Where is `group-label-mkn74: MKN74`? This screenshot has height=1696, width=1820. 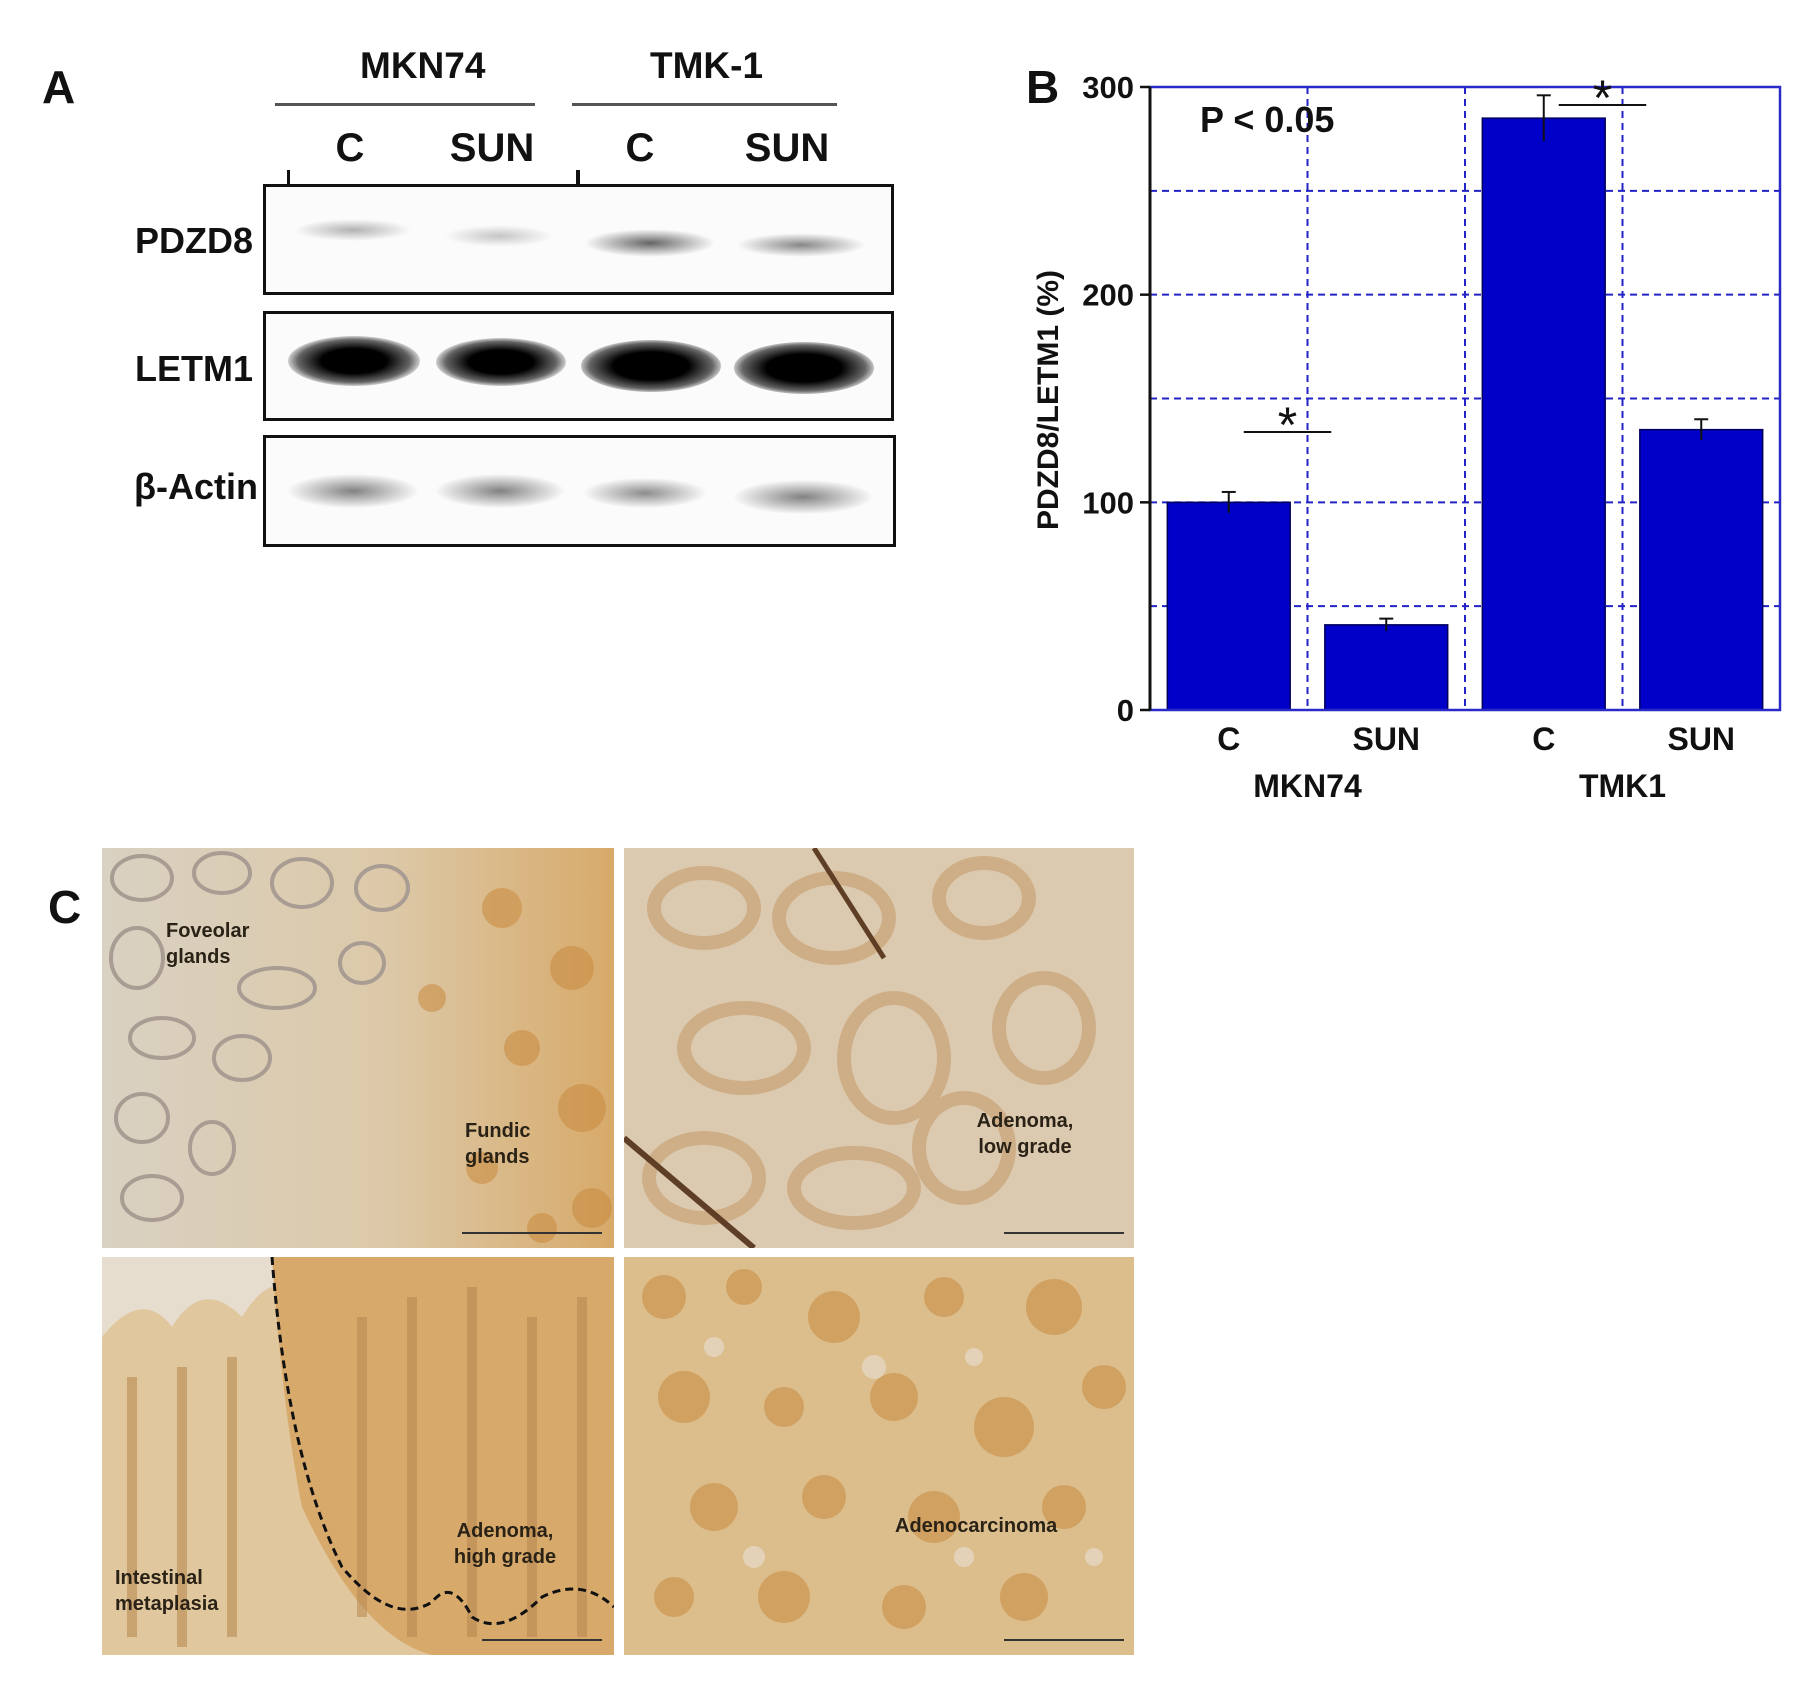
group-label-mkn74: MKN74 is located at coordinates (423, 65).